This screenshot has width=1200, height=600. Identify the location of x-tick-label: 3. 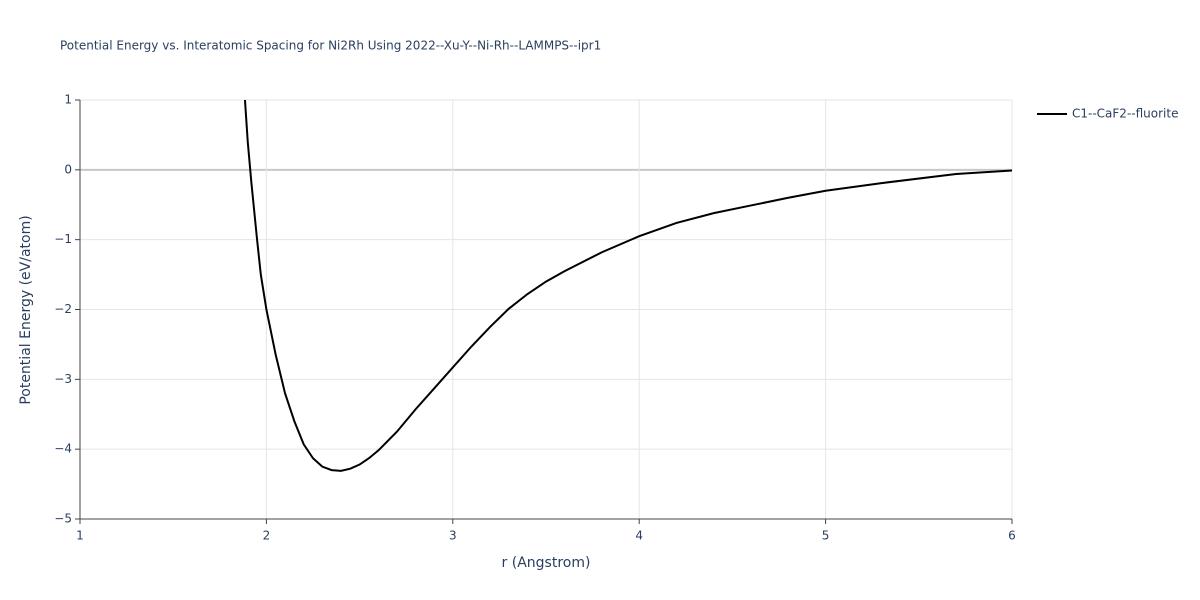
(453, 536).